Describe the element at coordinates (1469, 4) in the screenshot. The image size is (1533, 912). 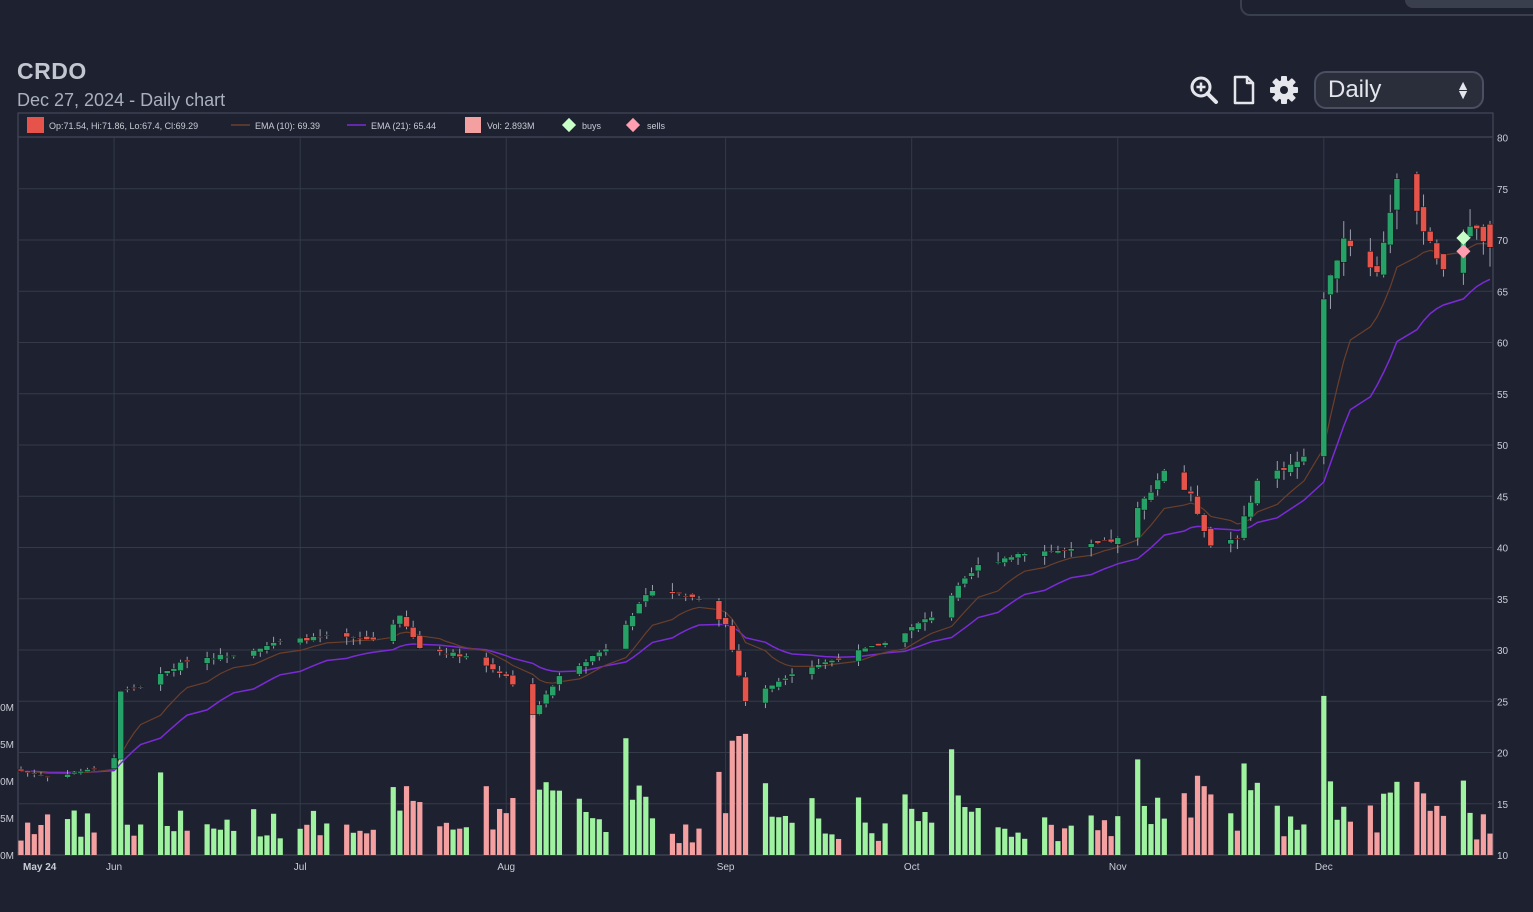
I see `top-tab-button` at that location.